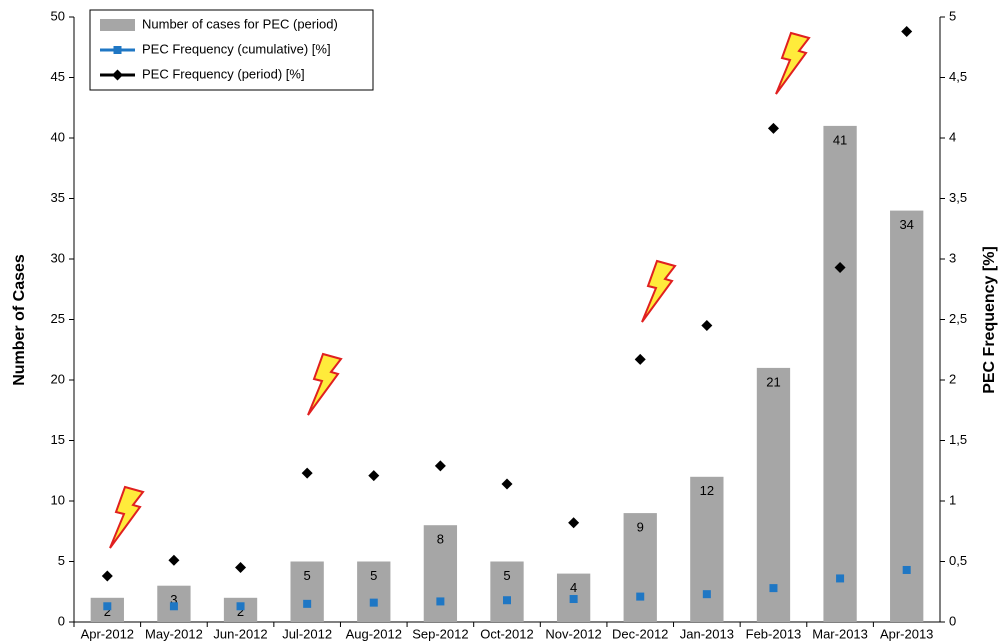 This screenshot has height=642, width=1001. Describe the element at coordinates (61, 560) in the screenshot. I see `y-tick-label: 5` at that location.